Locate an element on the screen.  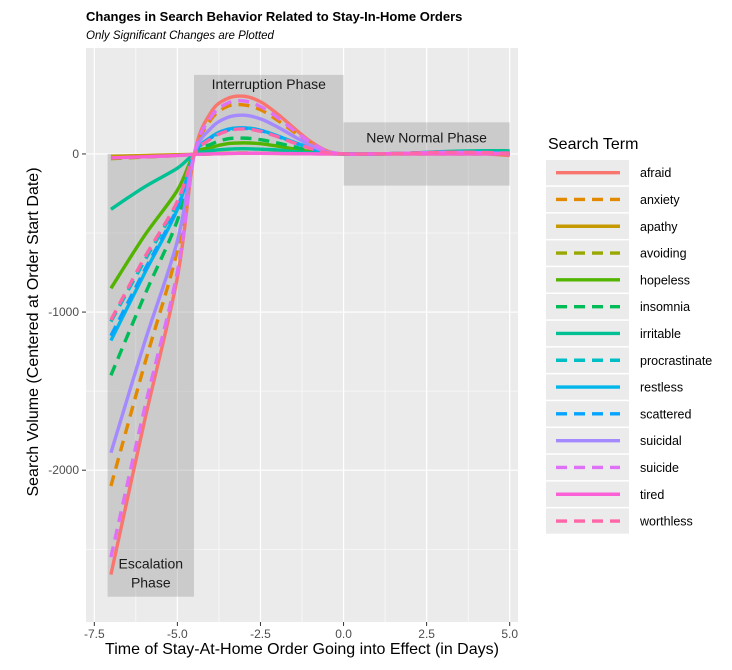
x-tick-label: 5.0 is located at coordinates (509, 634).